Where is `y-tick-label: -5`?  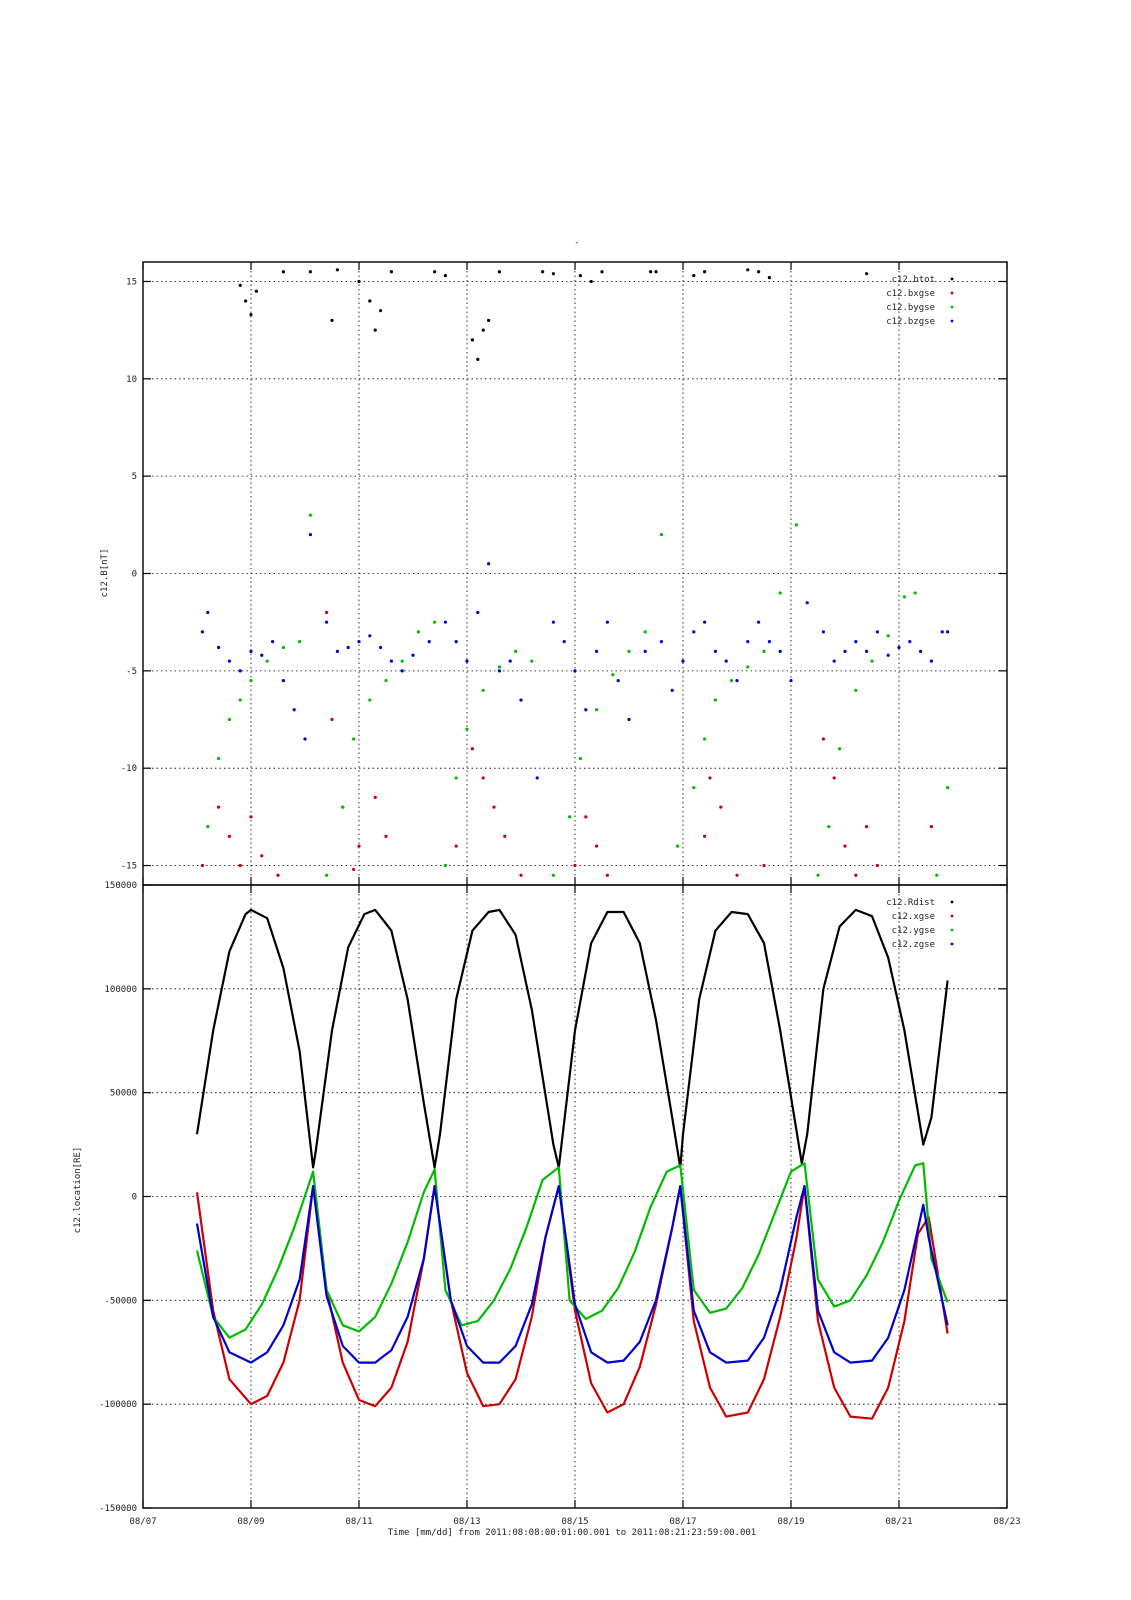 y-tick-label: -5 is located at coordinates (131, 672).